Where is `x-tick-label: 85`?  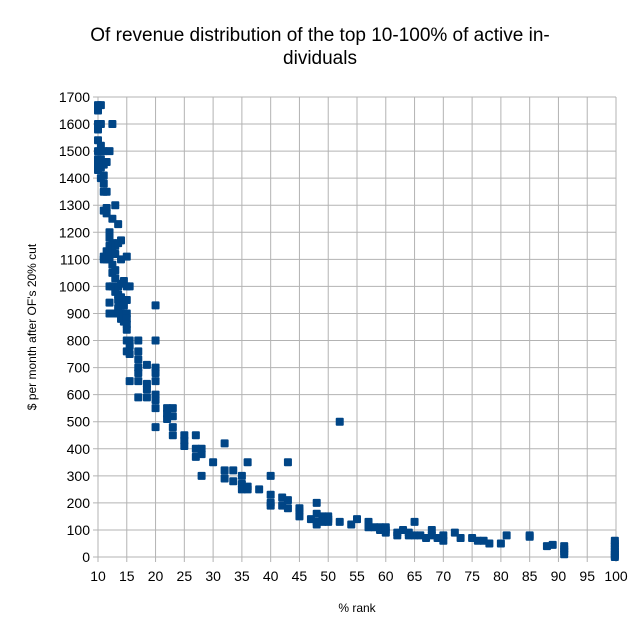 x-tick-label: 85 is located at coordinates (530, 576).